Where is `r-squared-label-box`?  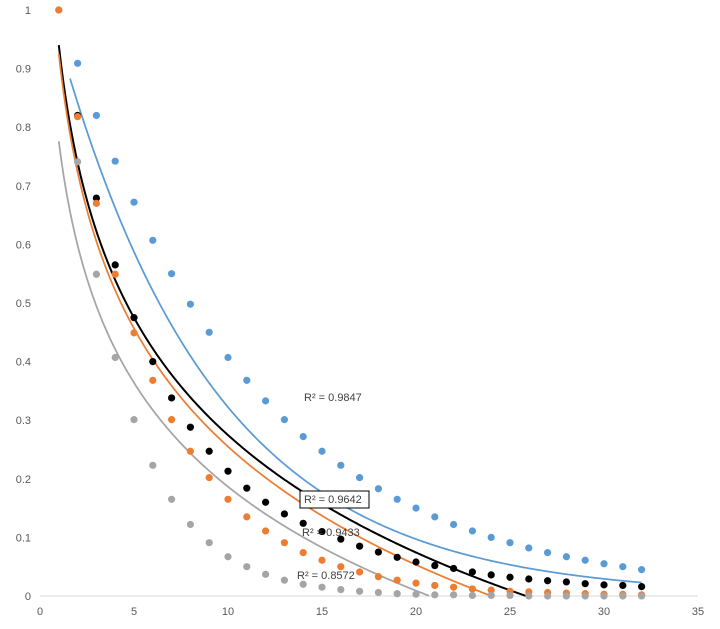 r-squared-label-box is located at coordinates (334, 499).